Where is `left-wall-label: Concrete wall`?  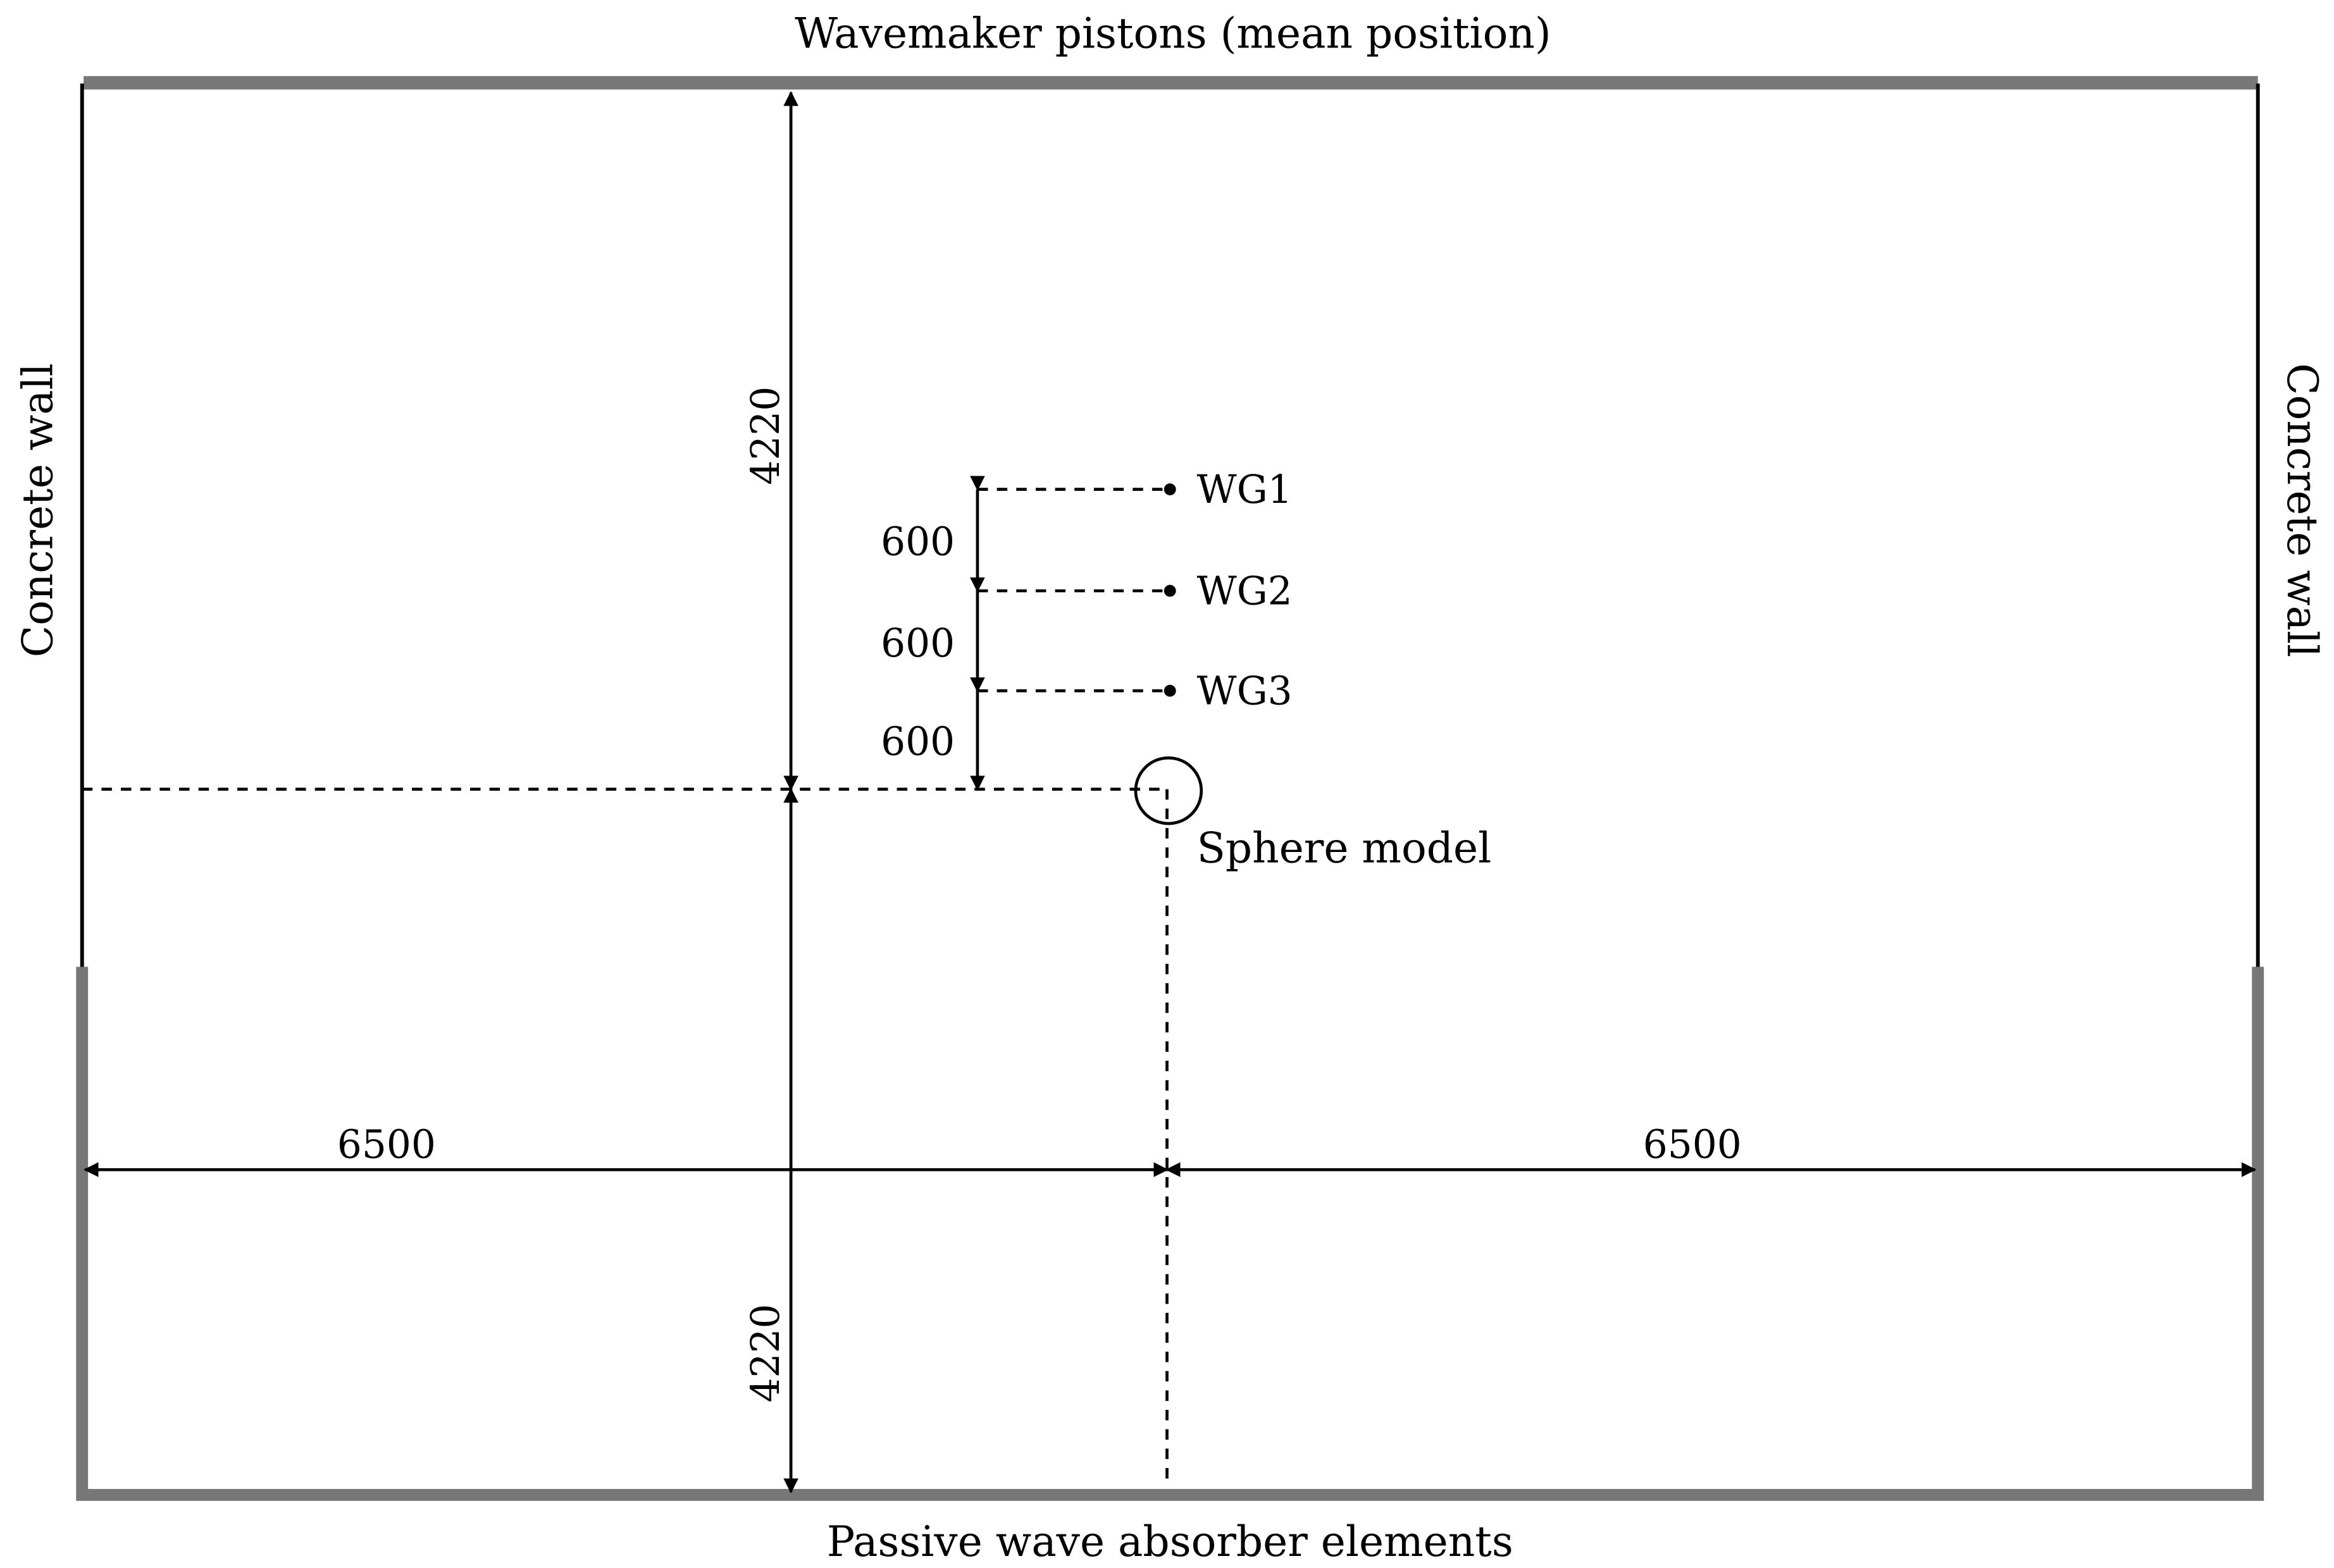
left-wall-label: Concrete wall is located at coordinates (38, 510).